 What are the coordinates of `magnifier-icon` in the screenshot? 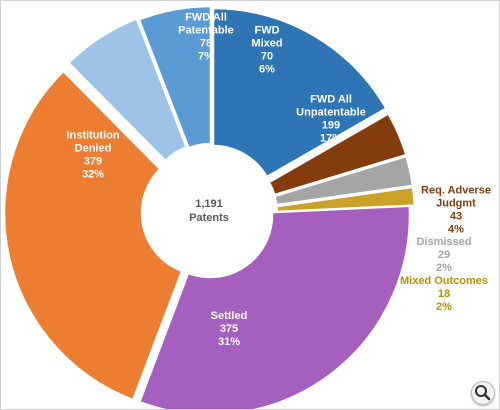 It's located at (483, 393).